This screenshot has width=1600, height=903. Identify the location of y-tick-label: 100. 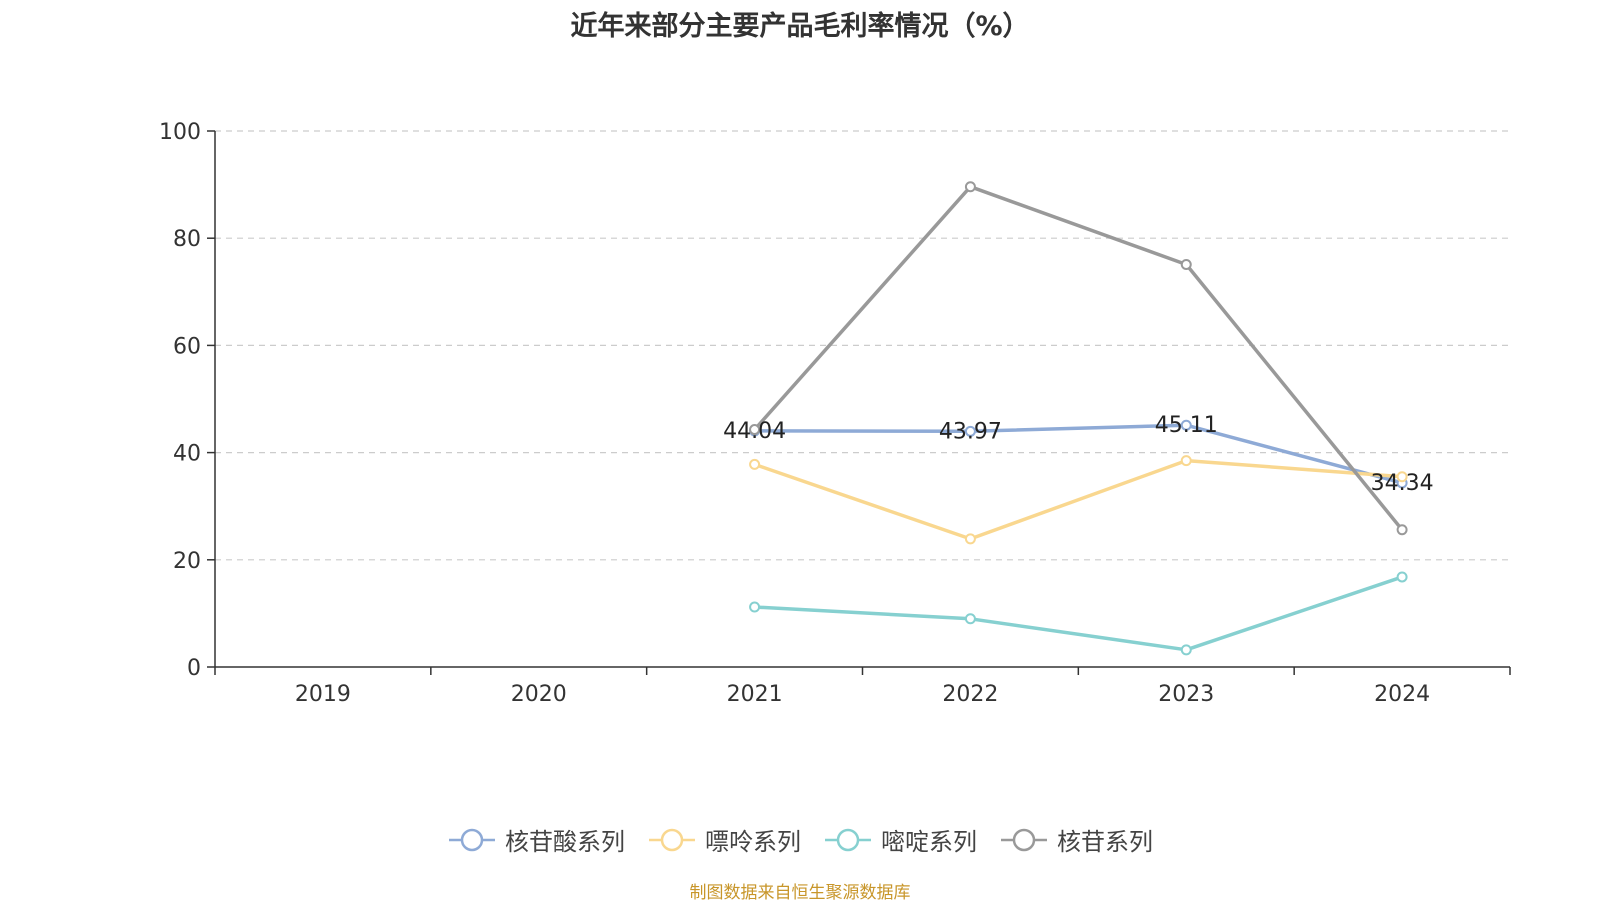
(180, 132).